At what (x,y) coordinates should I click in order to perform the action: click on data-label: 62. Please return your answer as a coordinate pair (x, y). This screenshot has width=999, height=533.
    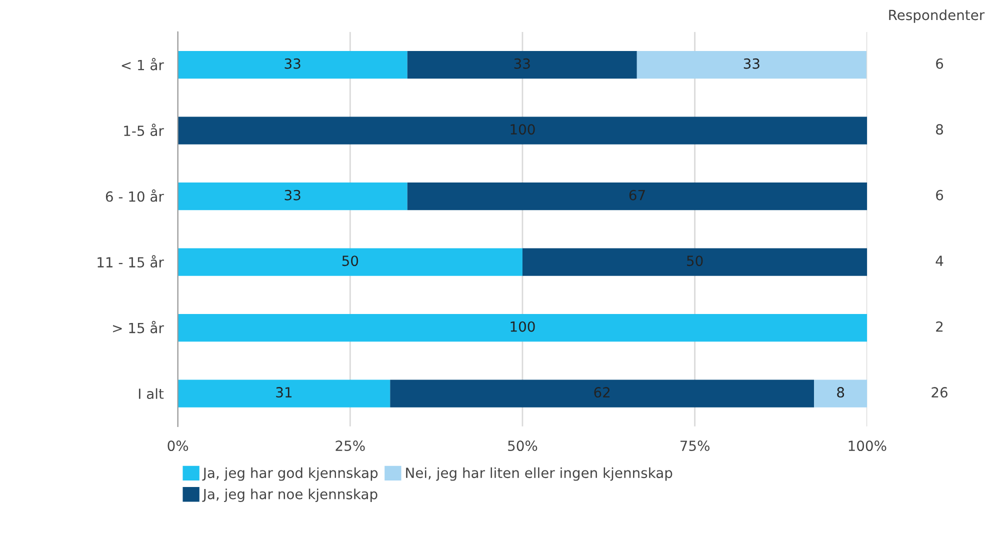
    Looking at the image, I should click on (602, 392).